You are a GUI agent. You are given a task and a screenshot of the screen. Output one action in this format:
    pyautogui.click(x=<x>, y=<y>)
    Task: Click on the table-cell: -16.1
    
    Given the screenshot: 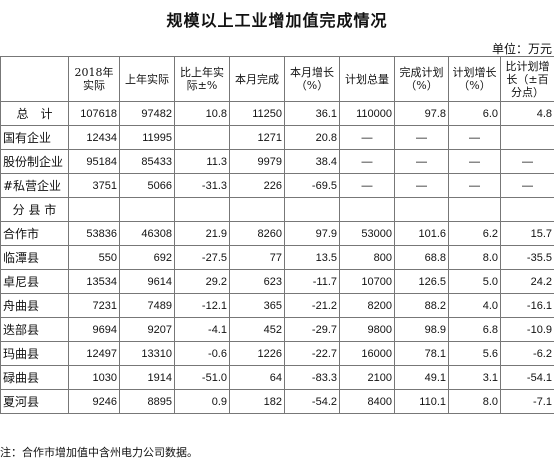 What is the action you would take?
    pyautogui.click(x=527, y=305)
    